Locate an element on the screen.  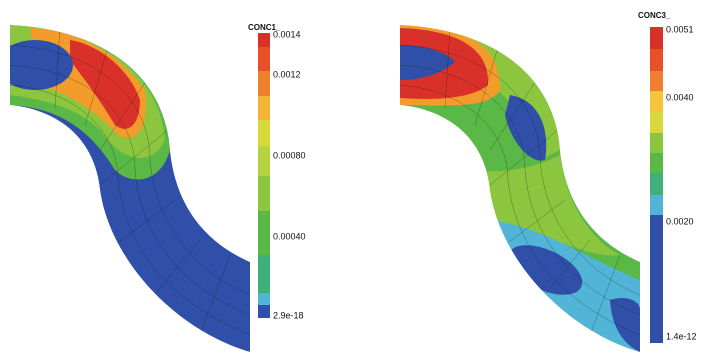
colorbar-tick-label: 0.0051 is located at coordinates (680, 29).